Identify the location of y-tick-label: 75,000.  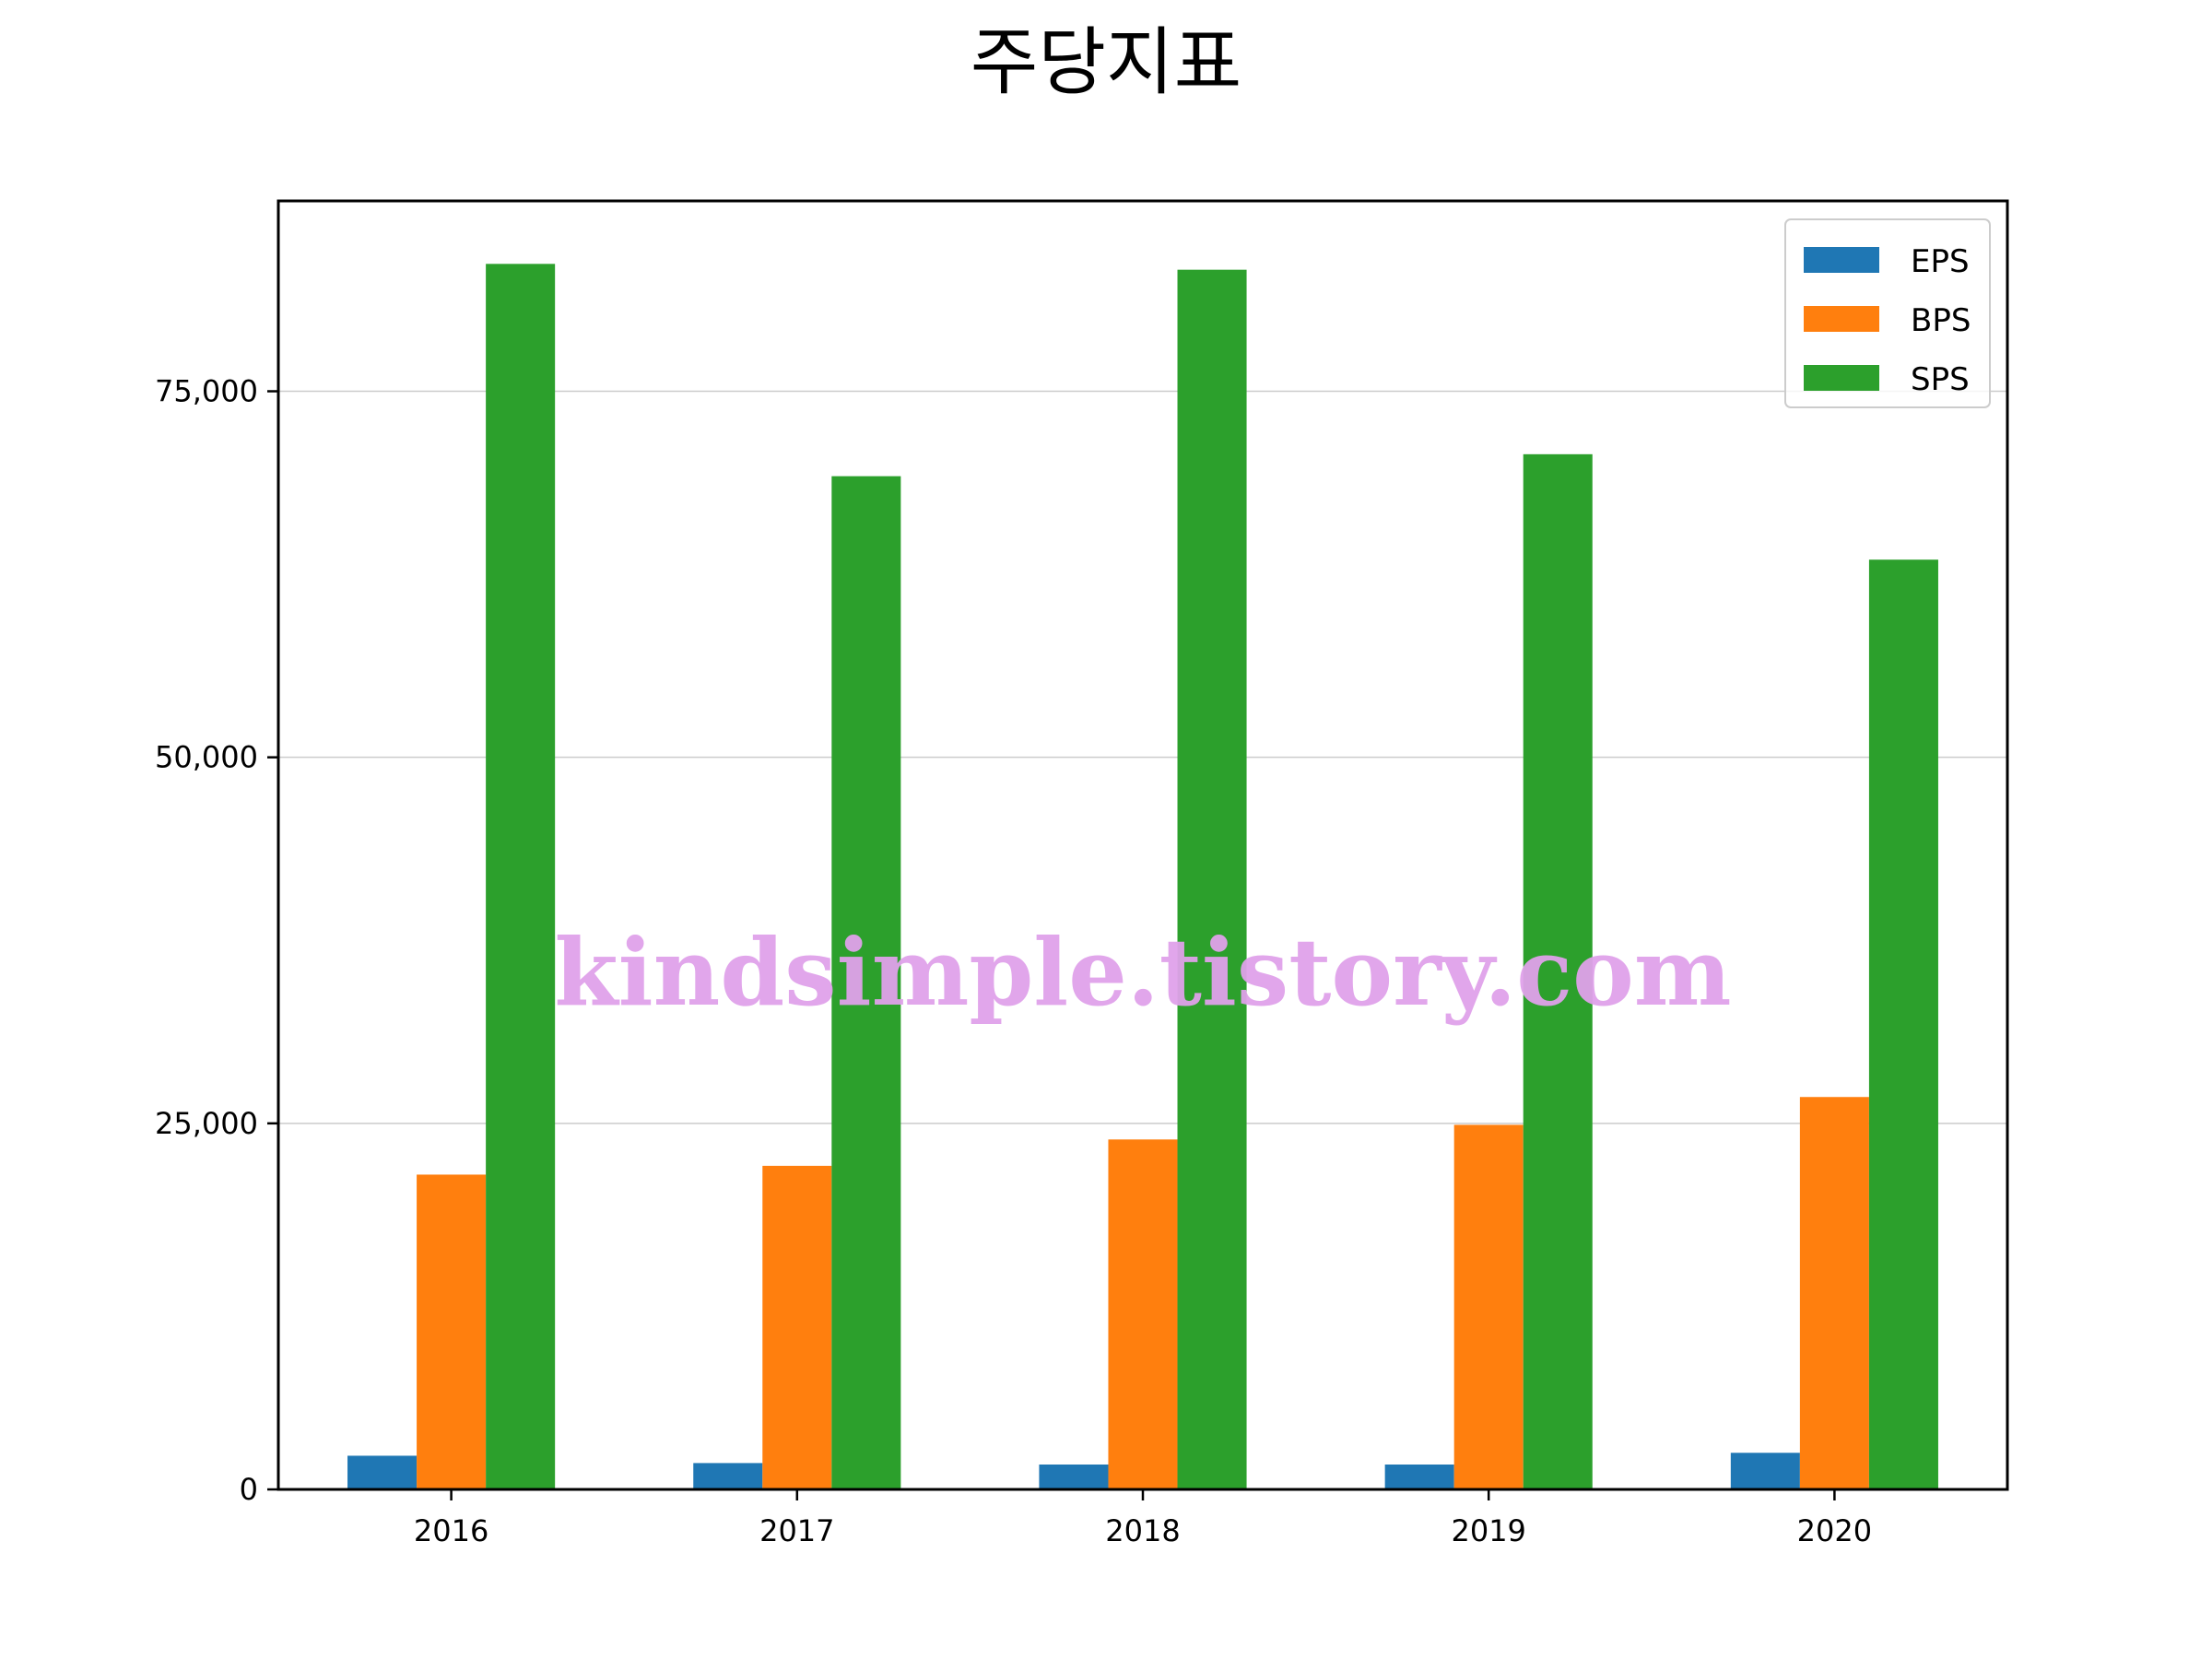
(206, 391).